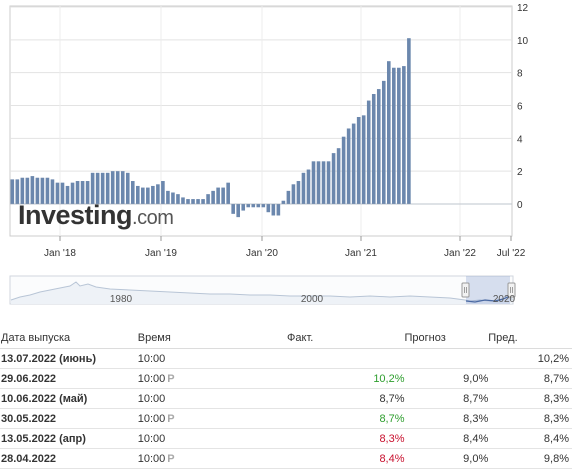 Image resolution: width=572 pixels, height=469 pixels. Describe the element at coordinates (346, 338) in the screenshot. I see `header-actual: Факт.` at that location.